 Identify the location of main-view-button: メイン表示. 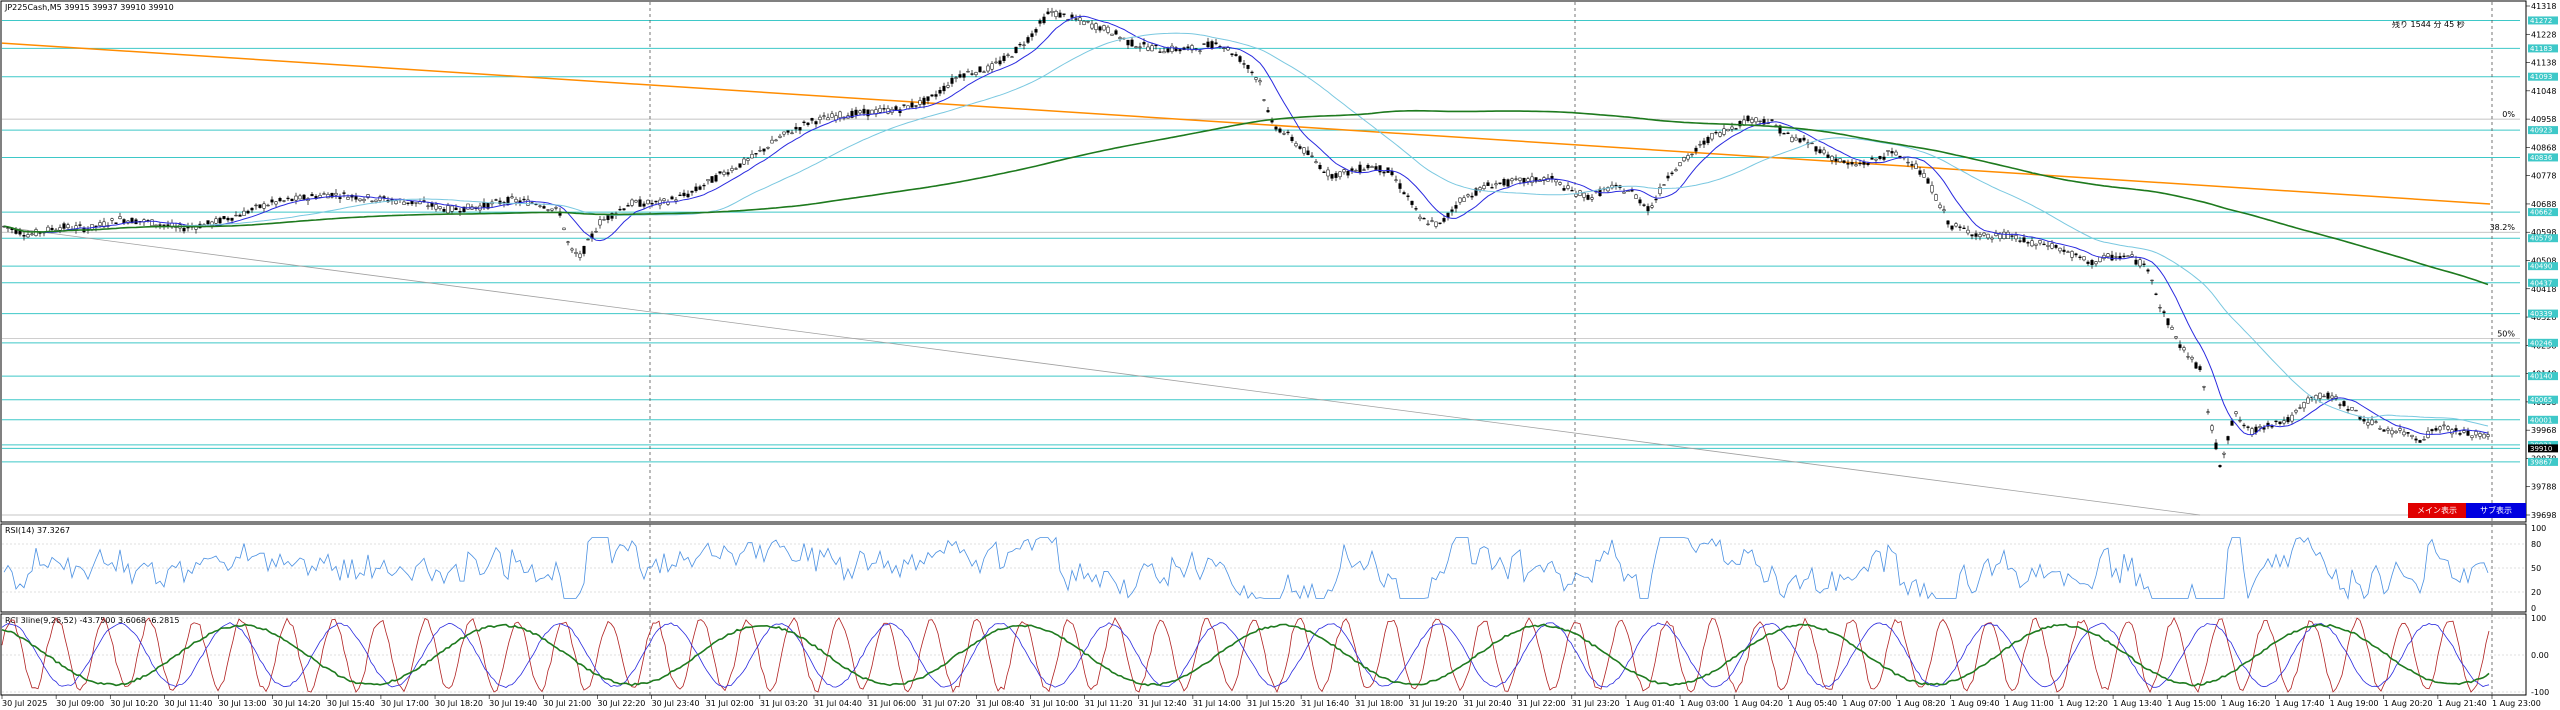
(2437, 510).